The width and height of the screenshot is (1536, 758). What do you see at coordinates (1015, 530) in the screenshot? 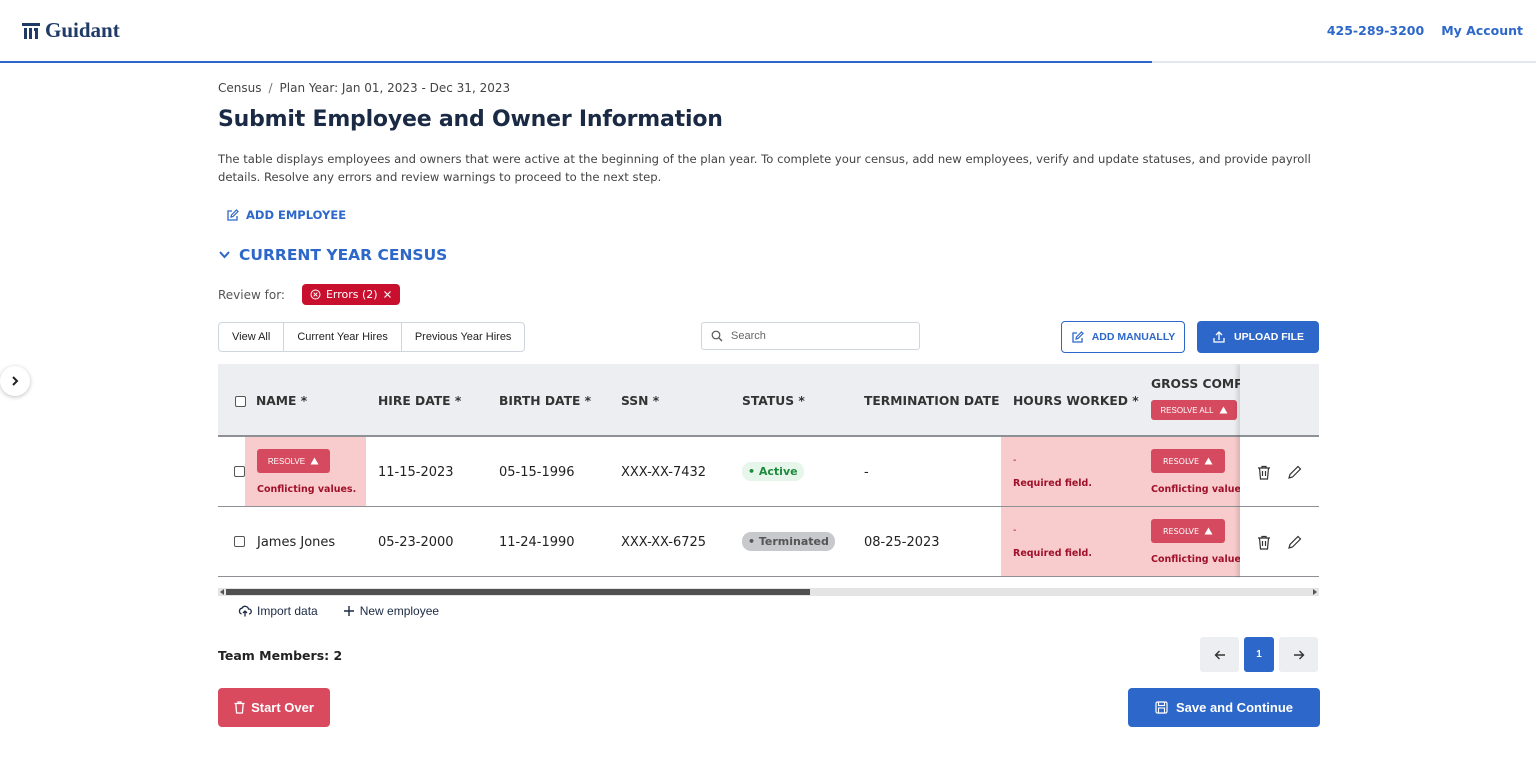
I see `hours-value: -` at bounding box center [1015, 530].